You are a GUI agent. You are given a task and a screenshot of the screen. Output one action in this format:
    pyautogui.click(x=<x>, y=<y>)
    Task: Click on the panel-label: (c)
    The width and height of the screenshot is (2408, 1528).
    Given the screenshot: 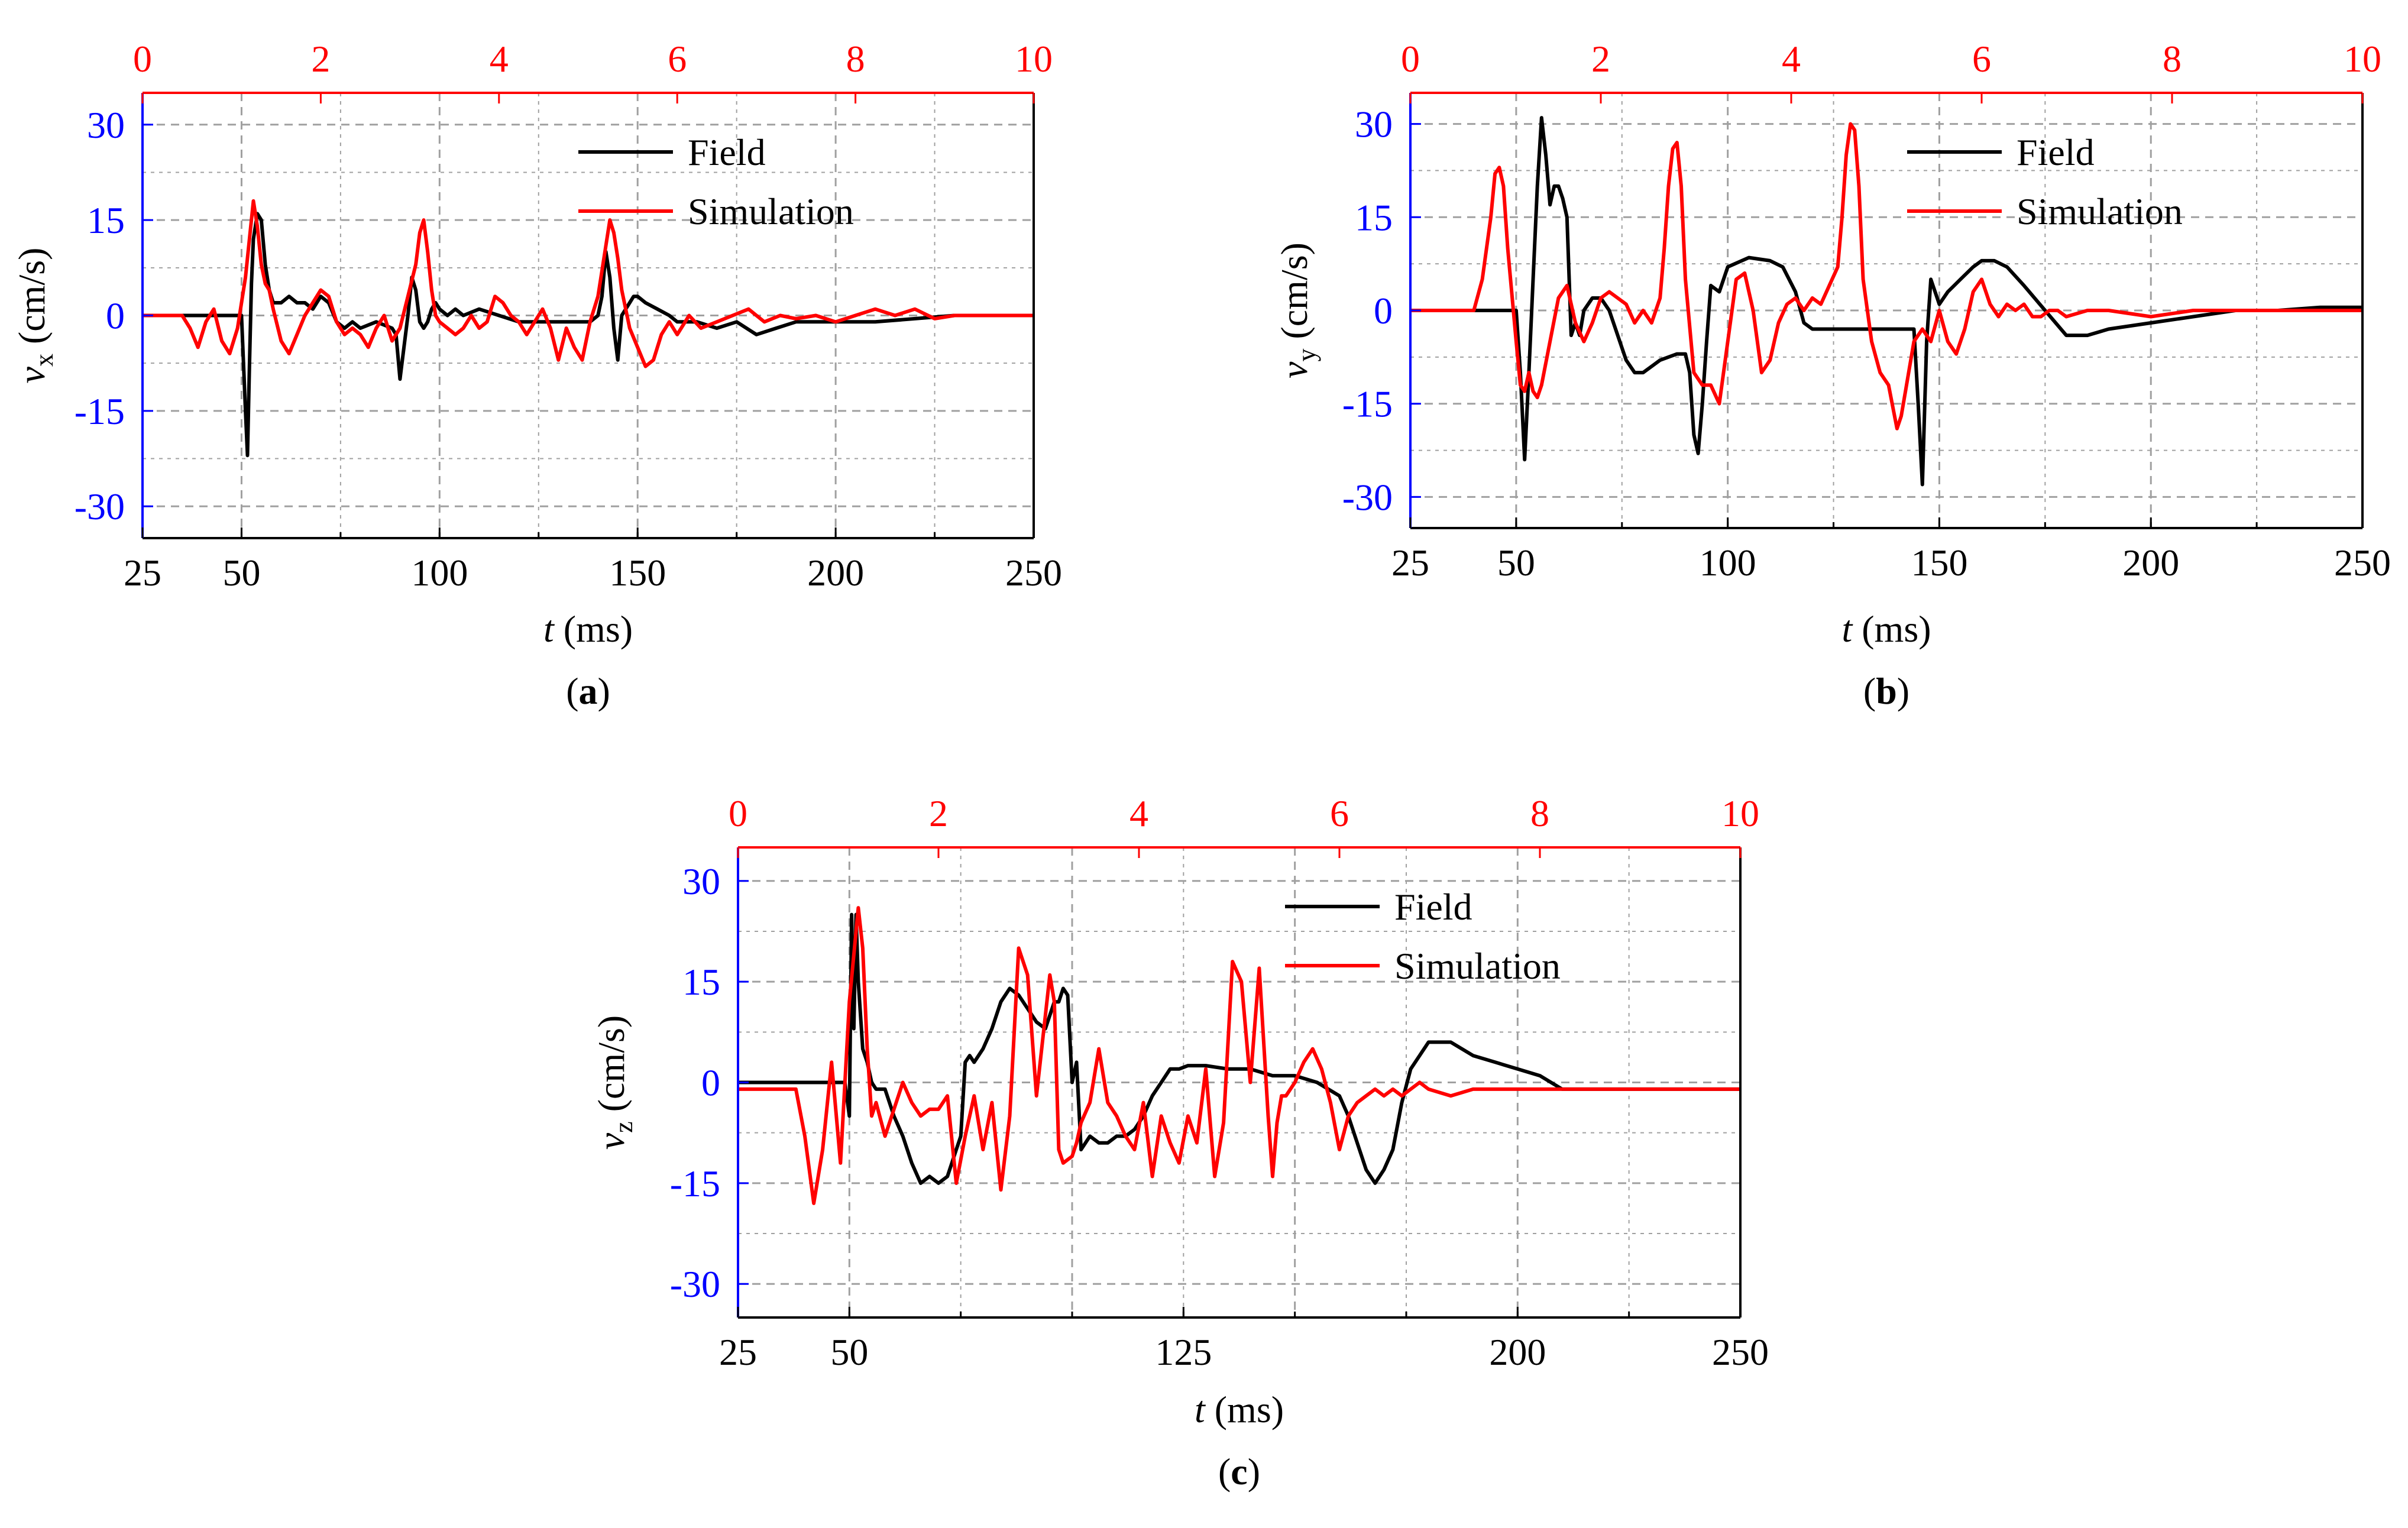 What is the action you would take?
    pyautogui.click(x=1239, y=1472)
    